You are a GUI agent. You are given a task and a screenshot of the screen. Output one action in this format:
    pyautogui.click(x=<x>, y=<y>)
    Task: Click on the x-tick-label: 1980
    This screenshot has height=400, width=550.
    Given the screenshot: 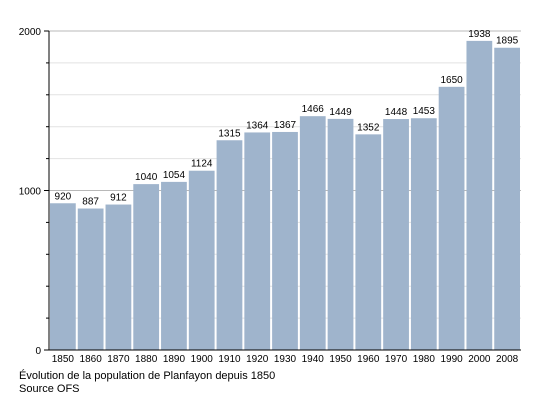 What is the action you would take?
    pyautogui.click(x=424, y=359)
    